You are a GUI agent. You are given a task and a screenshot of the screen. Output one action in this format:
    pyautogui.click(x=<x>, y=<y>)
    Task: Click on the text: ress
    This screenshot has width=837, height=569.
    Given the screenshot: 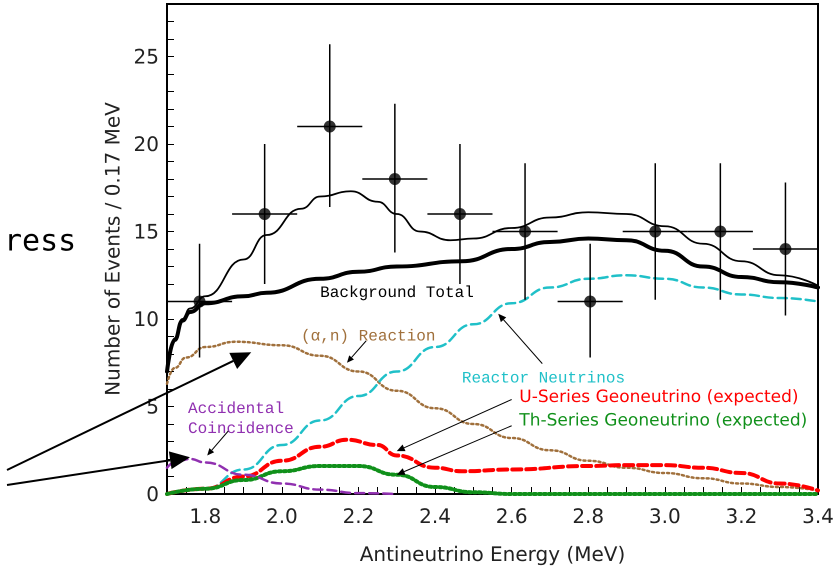 What is the action you would take?
    pyautogui.click(x=40, y=241)
    